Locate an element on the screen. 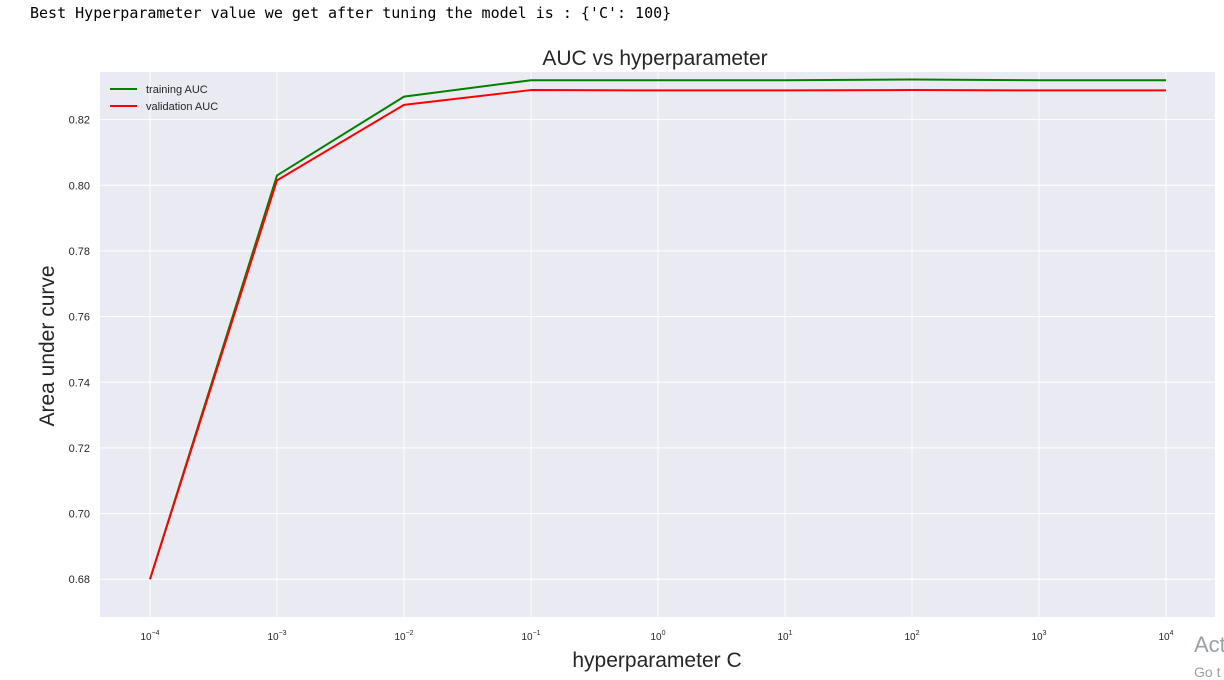  y-tick-label: 0.76 is located at coordinates (79, 318).